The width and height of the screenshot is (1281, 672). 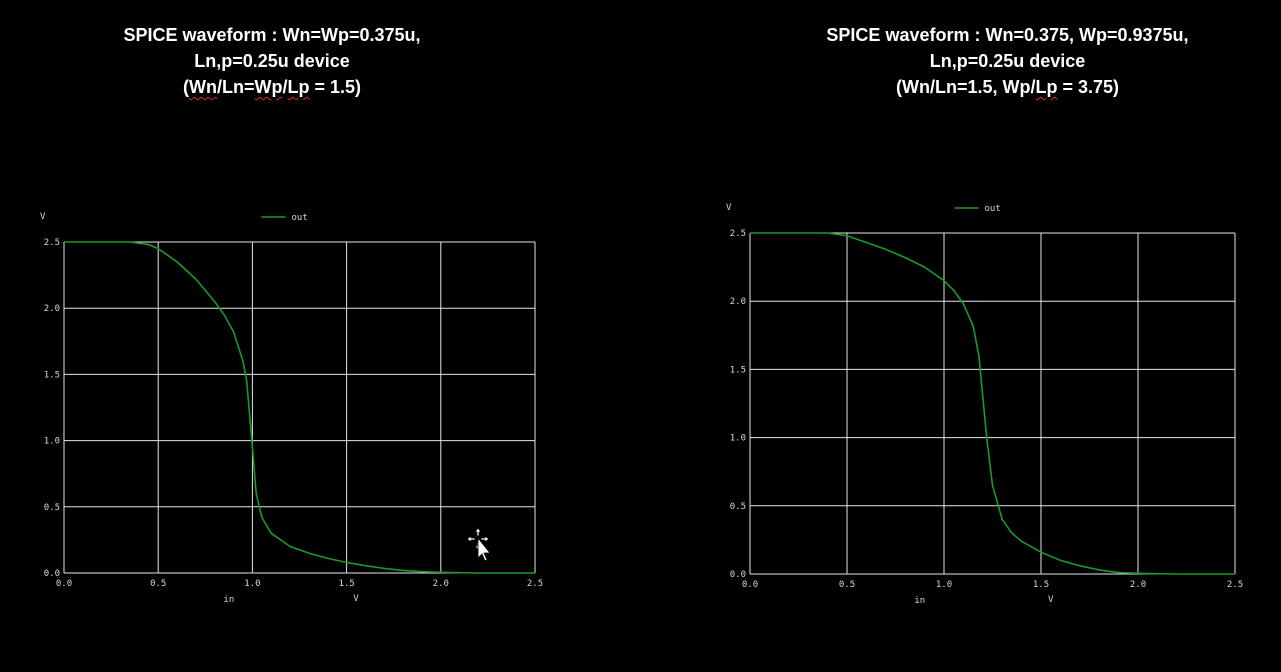 I want to click on left-y-tick-label: 1.5, so click(x=52, y=375).